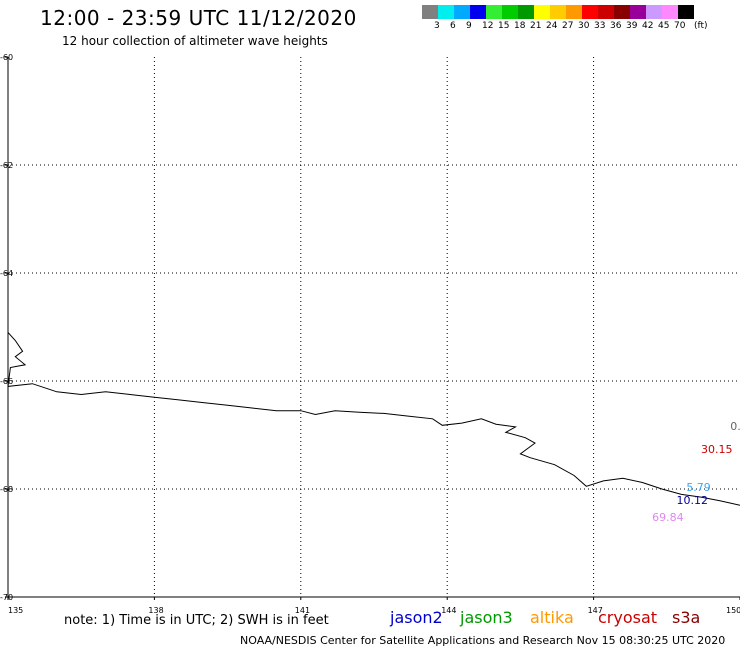 This screenshot has height=650, width=740. What do you see at coordinates (448, 610) in the screenshot?
I see `x-tick-label: 144` at bounding box center [448, 610].